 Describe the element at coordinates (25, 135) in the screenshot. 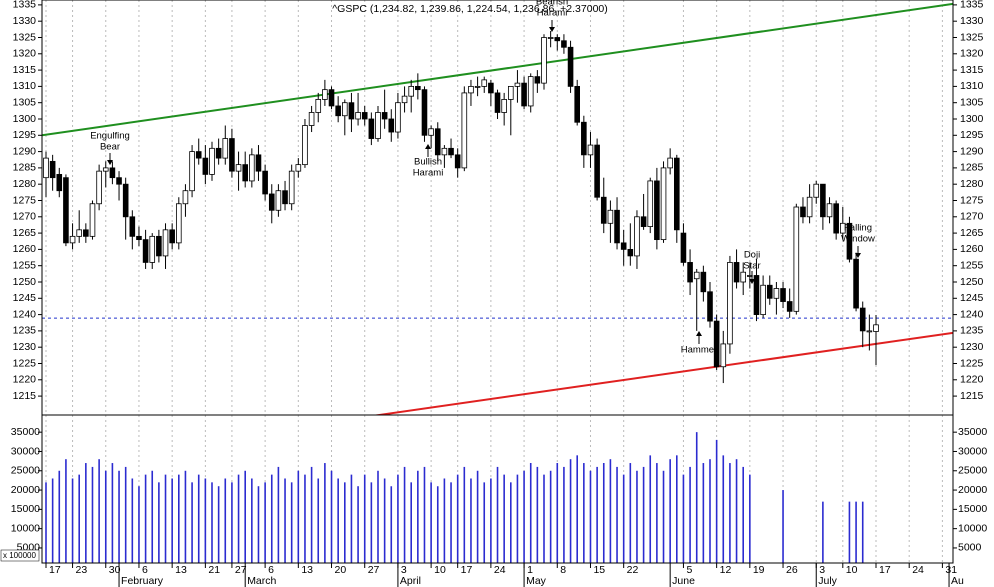

I see `y-tick-label: 1295` at that location.